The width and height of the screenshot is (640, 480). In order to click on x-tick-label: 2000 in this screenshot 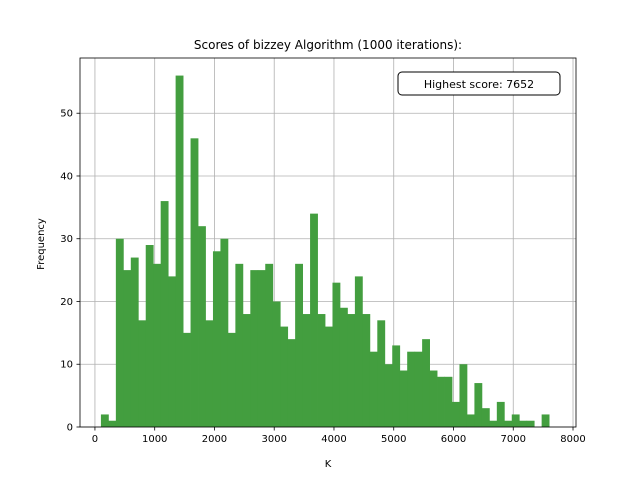, I will do `click(214, 439)`.